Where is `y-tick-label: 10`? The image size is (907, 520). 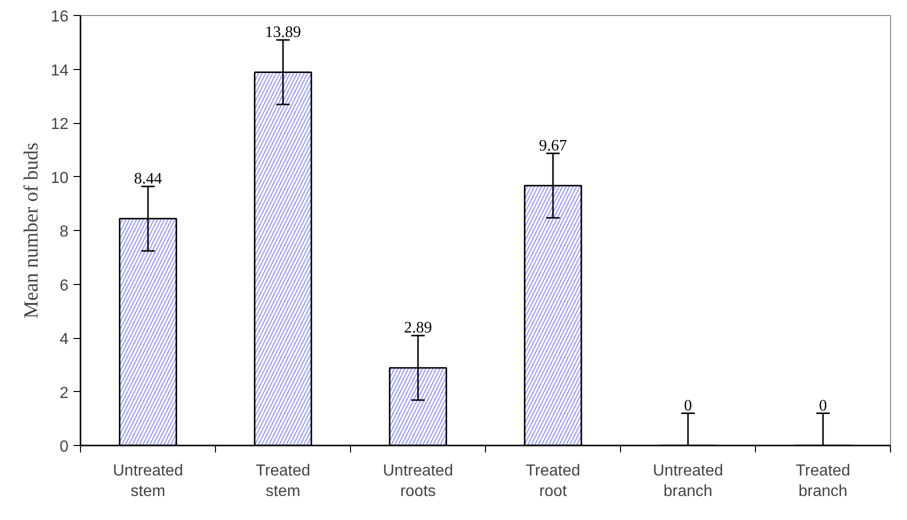 y-tick-label: 10 is located at coordinates (59, 178).